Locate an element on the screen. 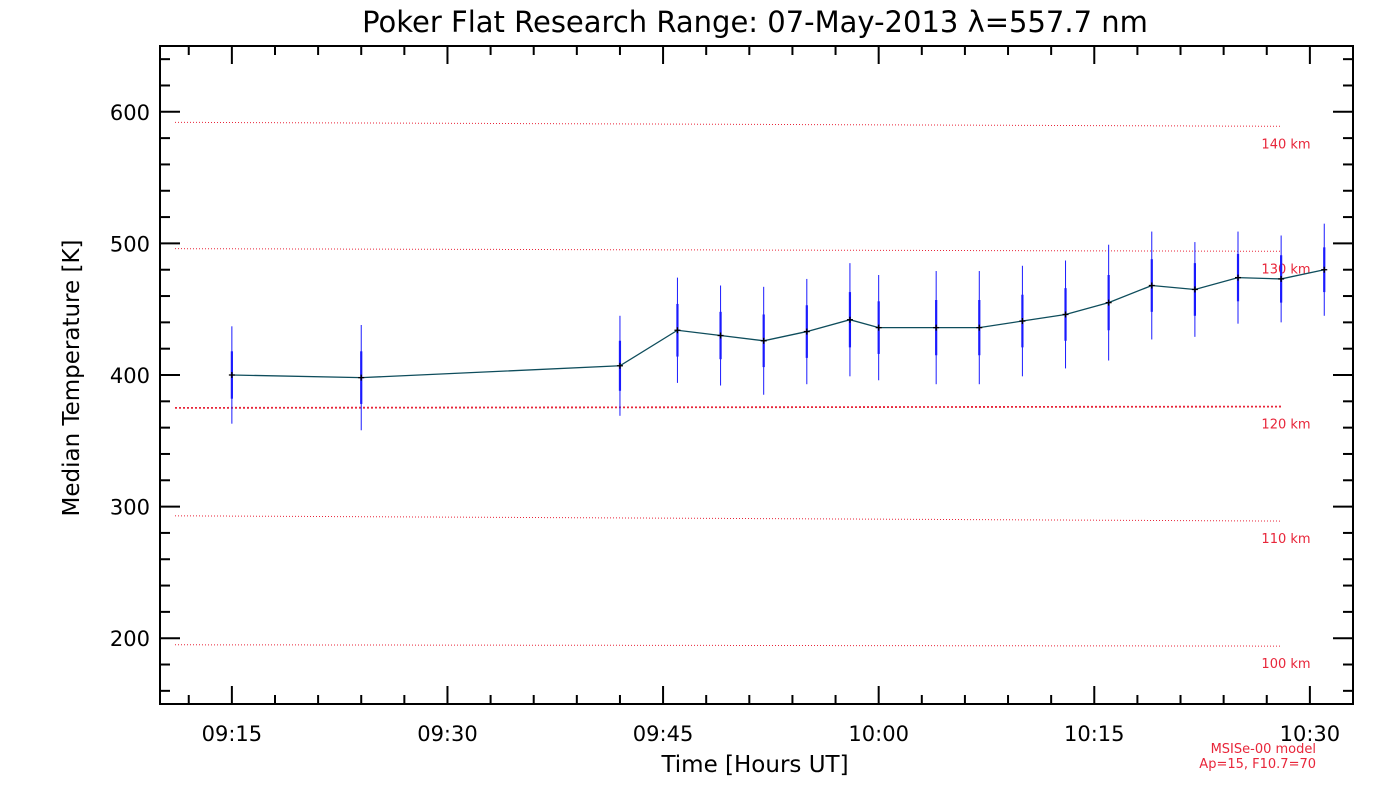 The height and width of the screenshot is (800, 1400). x-tick-label-4: 10:15 is located at coordinates (1094, 734).